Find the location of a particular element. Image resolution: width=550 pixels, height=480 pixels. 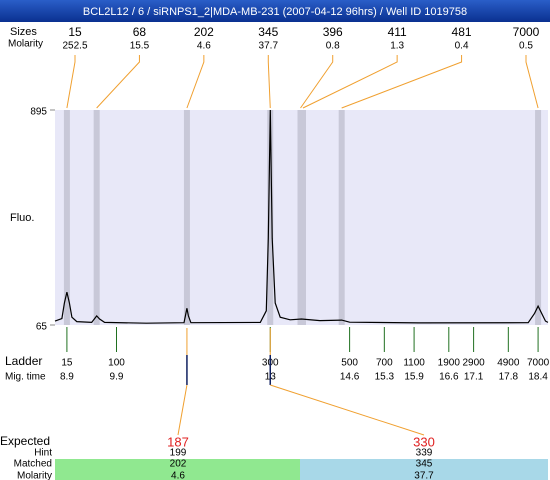

matched-value: 202 is located at coordinates (178, 464).